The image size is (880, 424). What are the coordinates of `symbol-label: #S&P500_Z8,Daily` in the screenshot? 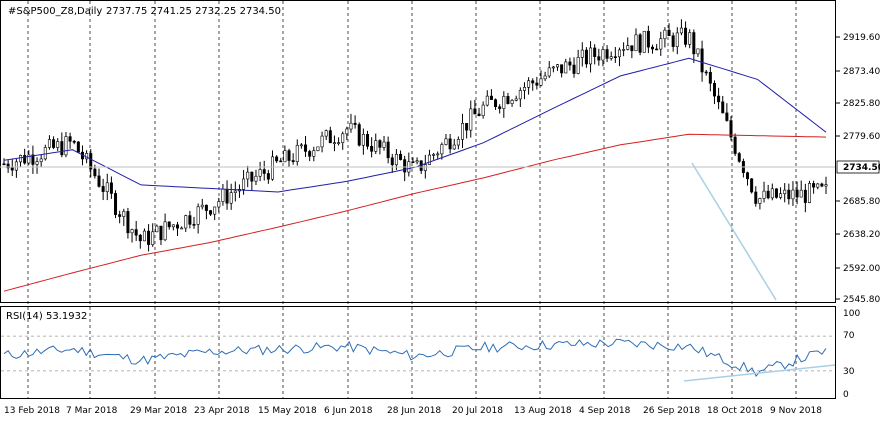 It's located at (55, 11).